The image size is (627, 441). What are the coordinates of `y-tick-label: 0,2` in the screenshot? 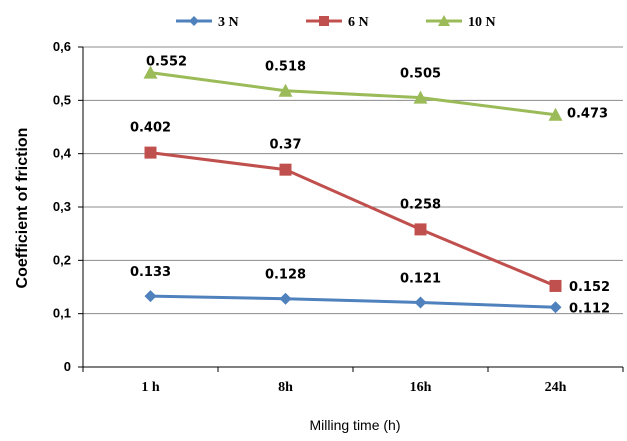 It's located at (62, 259).